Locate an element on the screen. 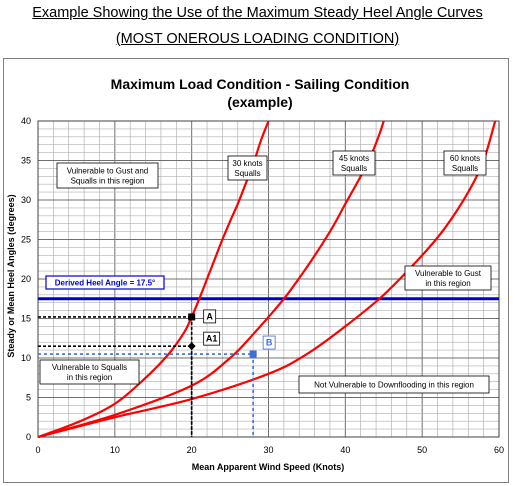 Image resolution: width=515 pixels, height=486 pixels. x-tick-label: 50 is located at coordinates (422, 450).